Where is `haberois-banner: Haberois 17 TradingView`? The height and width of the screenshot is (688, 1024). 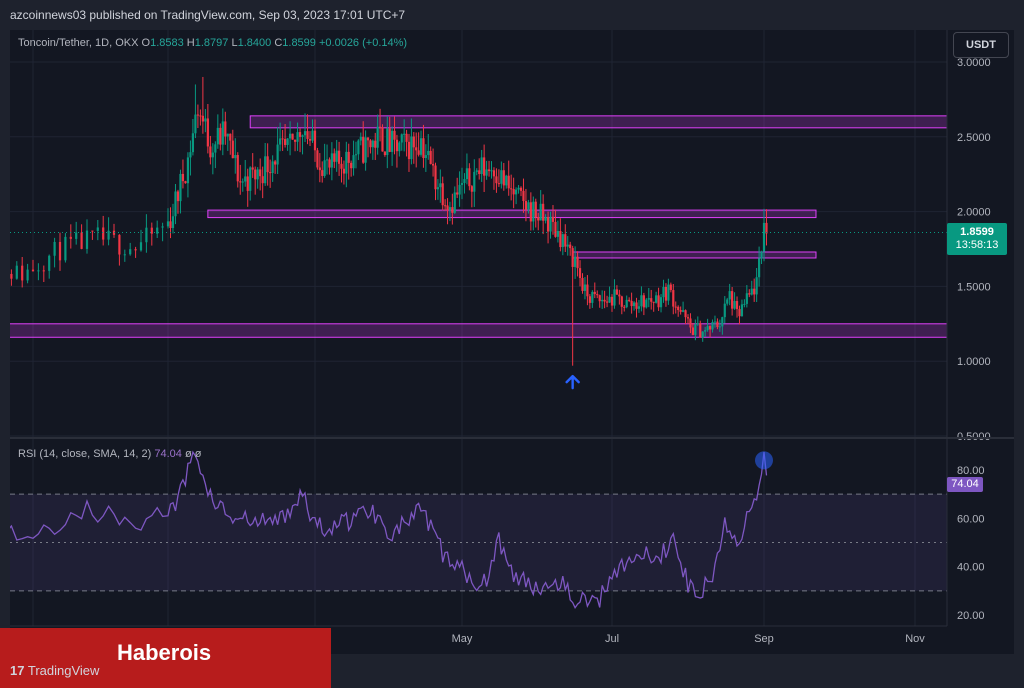 haberois-banner: Haberois 17 TradingView is located at coordinates (165, 658).